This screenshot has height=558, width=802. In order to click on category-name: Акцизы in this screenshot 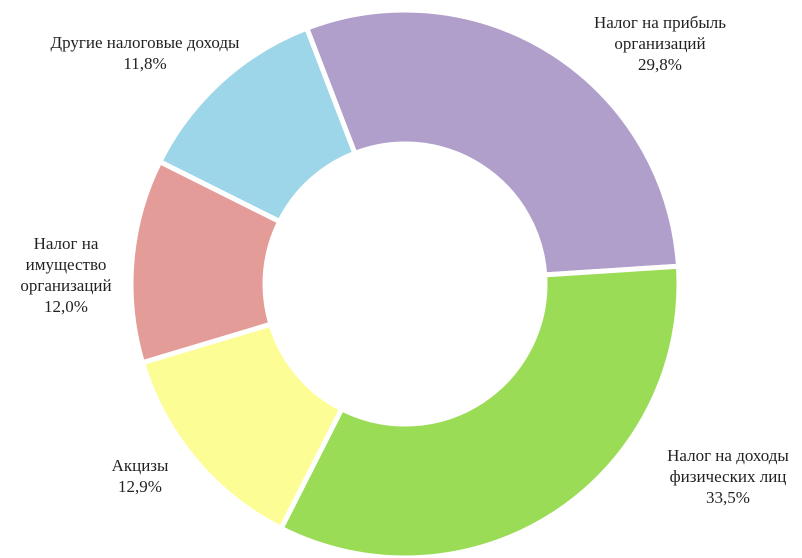, I will do `click(140, 465)`.